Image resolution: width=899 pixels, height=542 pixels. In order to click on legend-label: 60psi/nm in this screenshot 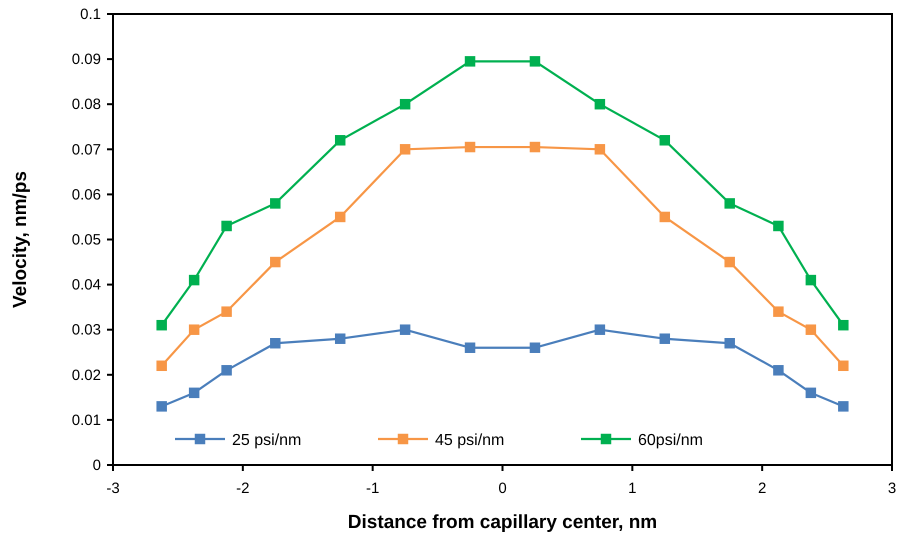, I will do `click(670, 440)`.